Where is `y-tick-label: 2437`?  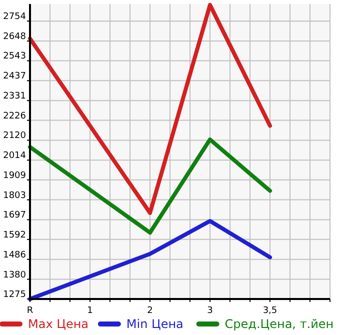 y-tick-label: 2437 is located at coordinates (14, 77).